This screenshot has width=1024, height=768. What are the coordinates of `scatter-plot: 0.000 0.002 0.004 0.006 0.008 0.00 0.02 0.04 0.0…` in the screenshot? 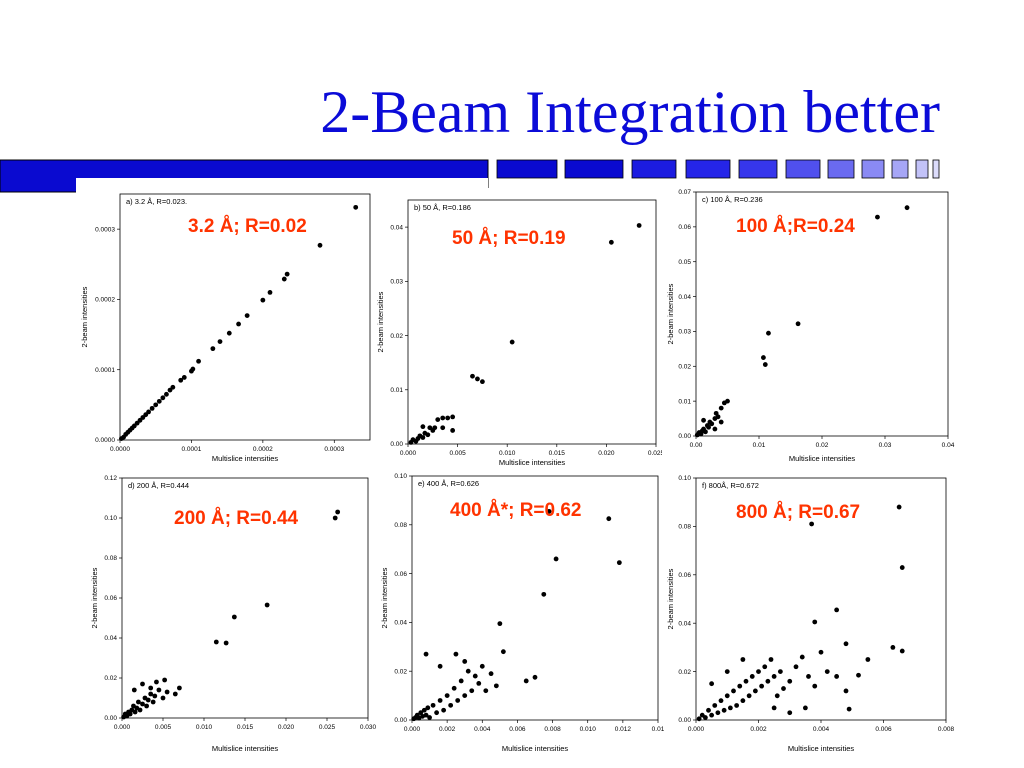 It's located at (809, 613).